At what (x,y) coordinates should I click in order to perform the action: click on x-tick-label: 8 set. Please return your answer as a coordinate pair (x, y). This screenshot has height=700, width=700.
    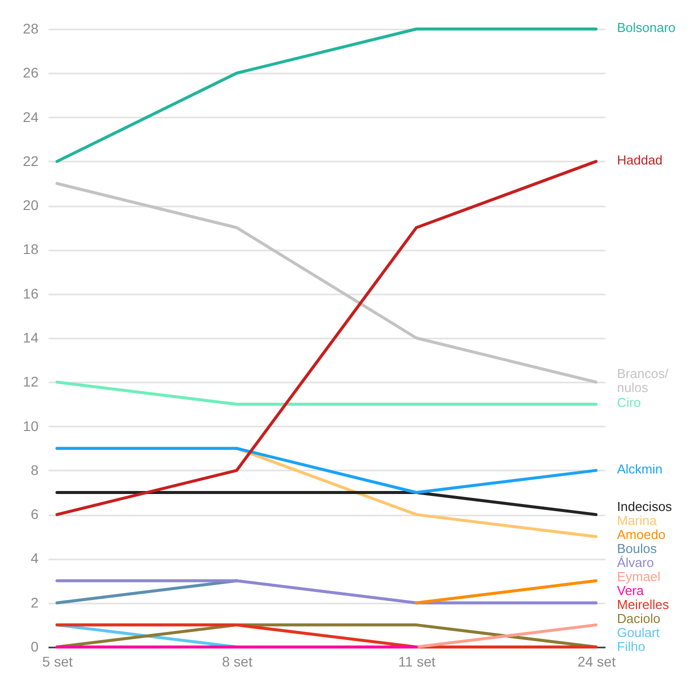
    Looking at the image, I should click on (237, 662).